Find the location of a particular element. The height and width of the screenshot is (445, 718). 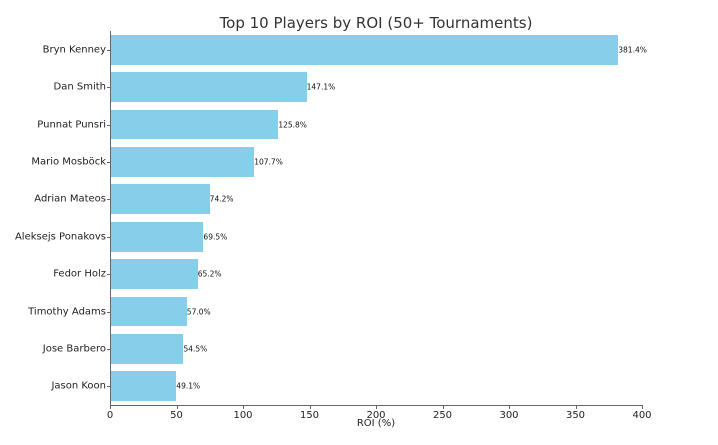

y-tick-label: Punnat Punsri is located at coordinates (71, 124).